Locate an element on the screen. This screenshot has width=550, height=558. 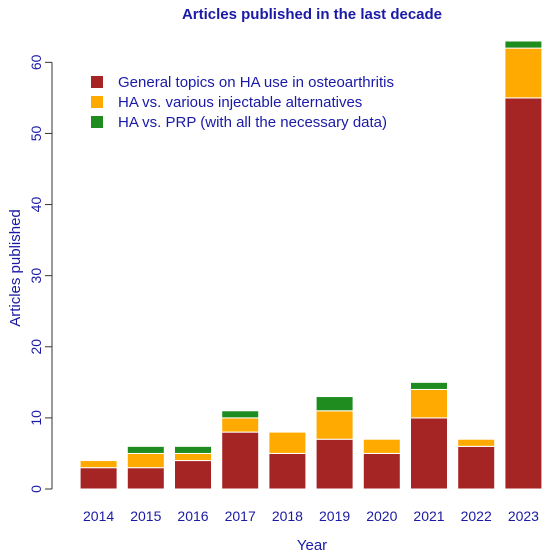
x-tick-label: 2016 is located at coordinates (192, 516).